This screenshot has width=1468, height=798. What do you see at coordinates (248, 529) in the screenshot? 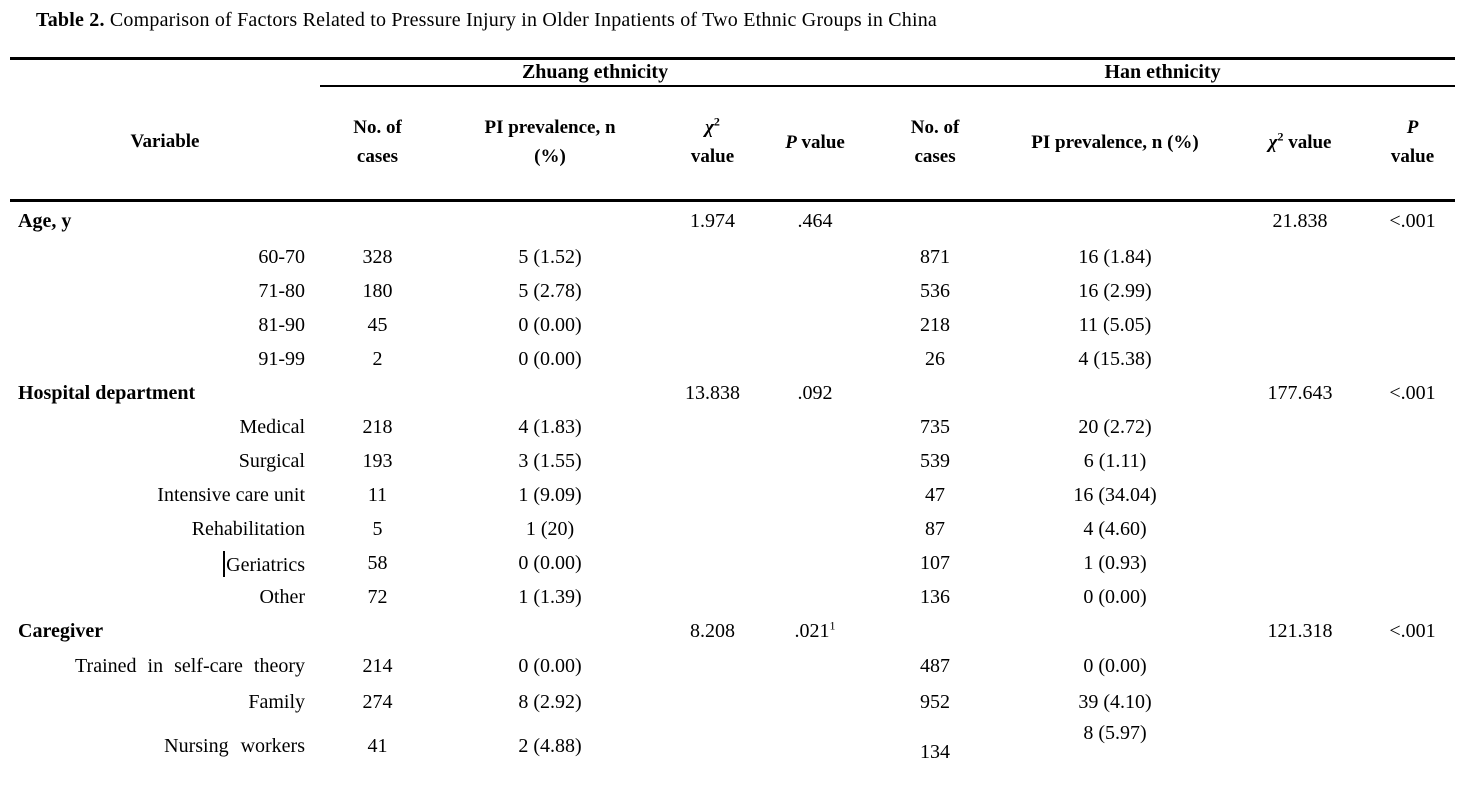
I see `row-label: Rehabilitation` at bounding box center [248, 529].